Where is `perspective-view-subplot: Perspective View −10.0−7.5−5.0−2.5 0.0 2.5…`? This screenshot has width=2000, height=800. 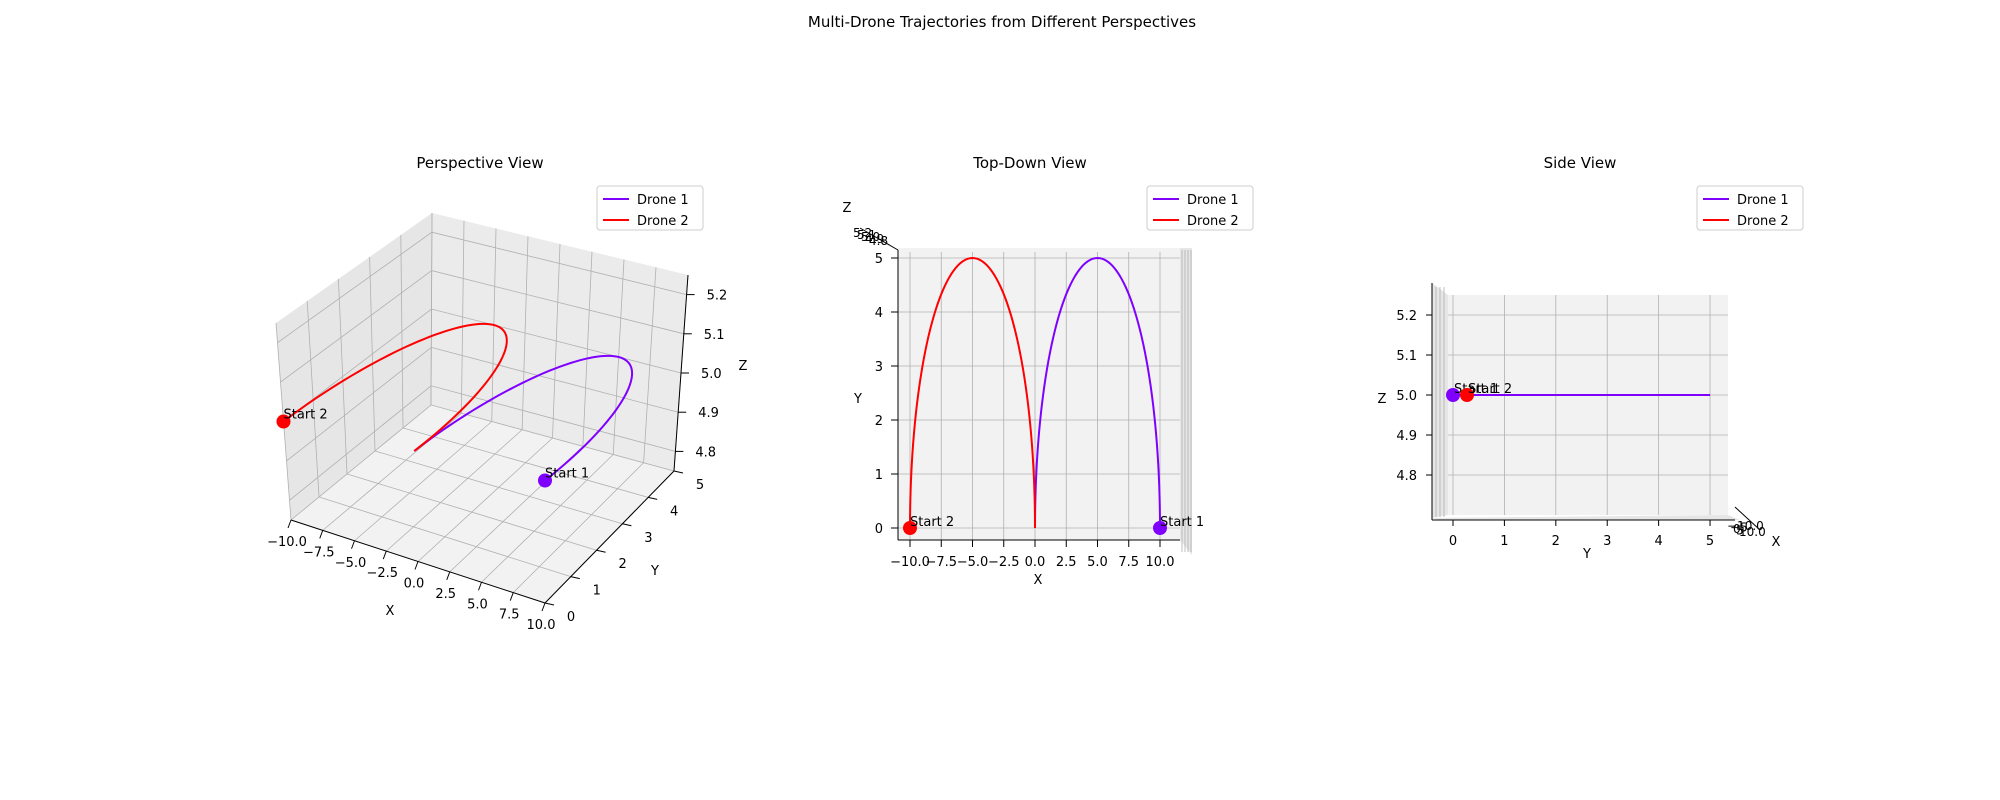
perspective-view-subplot: Perspective View −10.0−7.5−5.0−2.5 0.0 2.5… is located at coordinates (507, 393).